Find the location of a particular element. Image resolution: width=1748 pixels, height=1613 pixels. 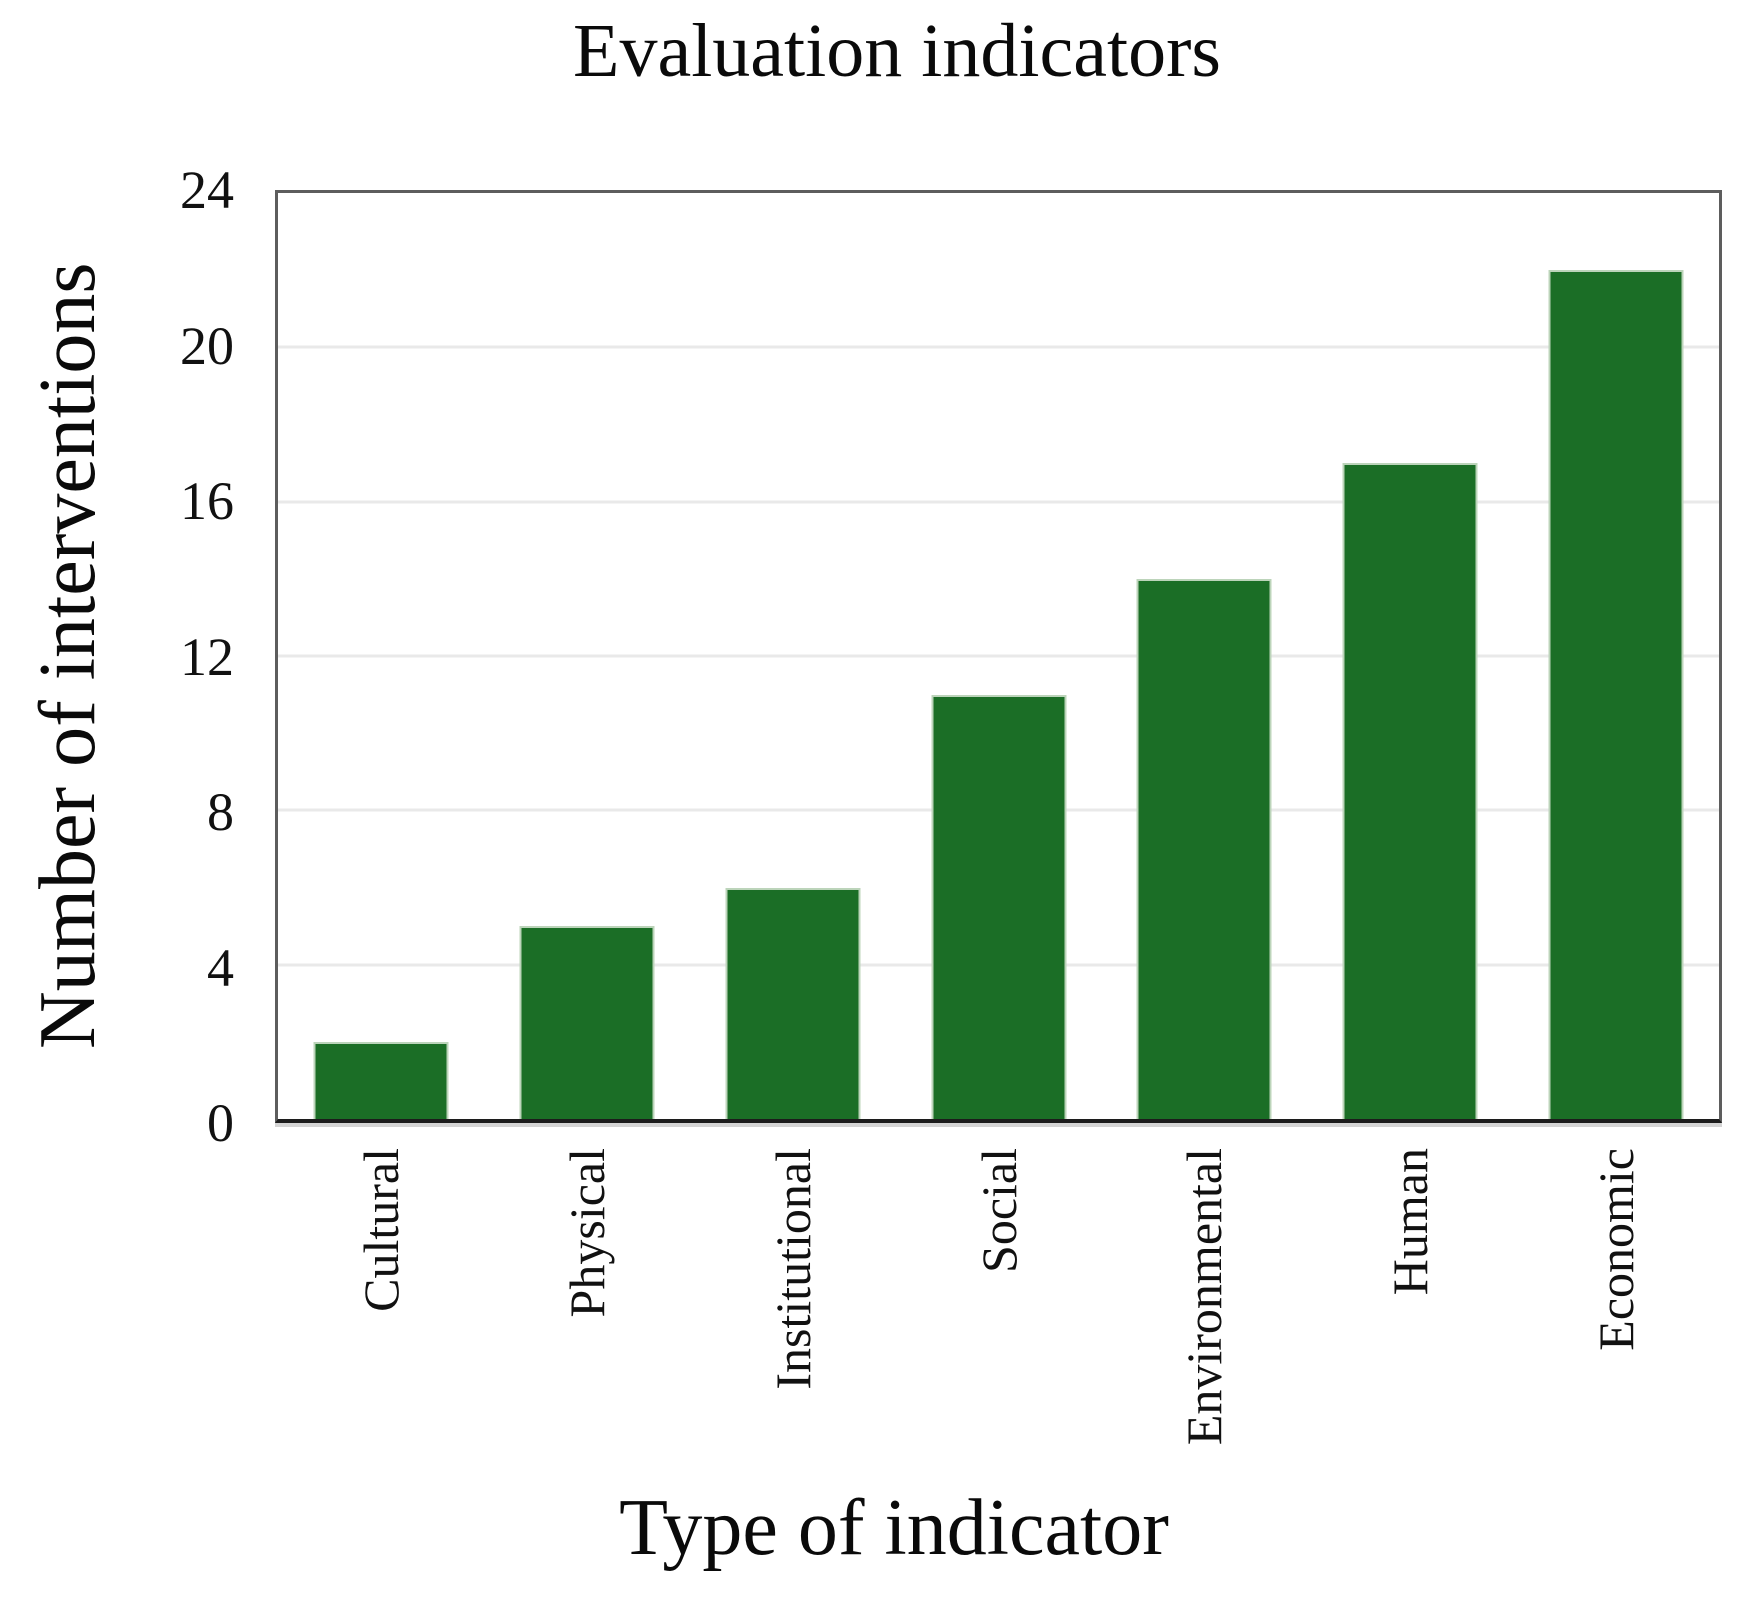

y-tick-label-4: 4 is located at coordinates (220, 967).